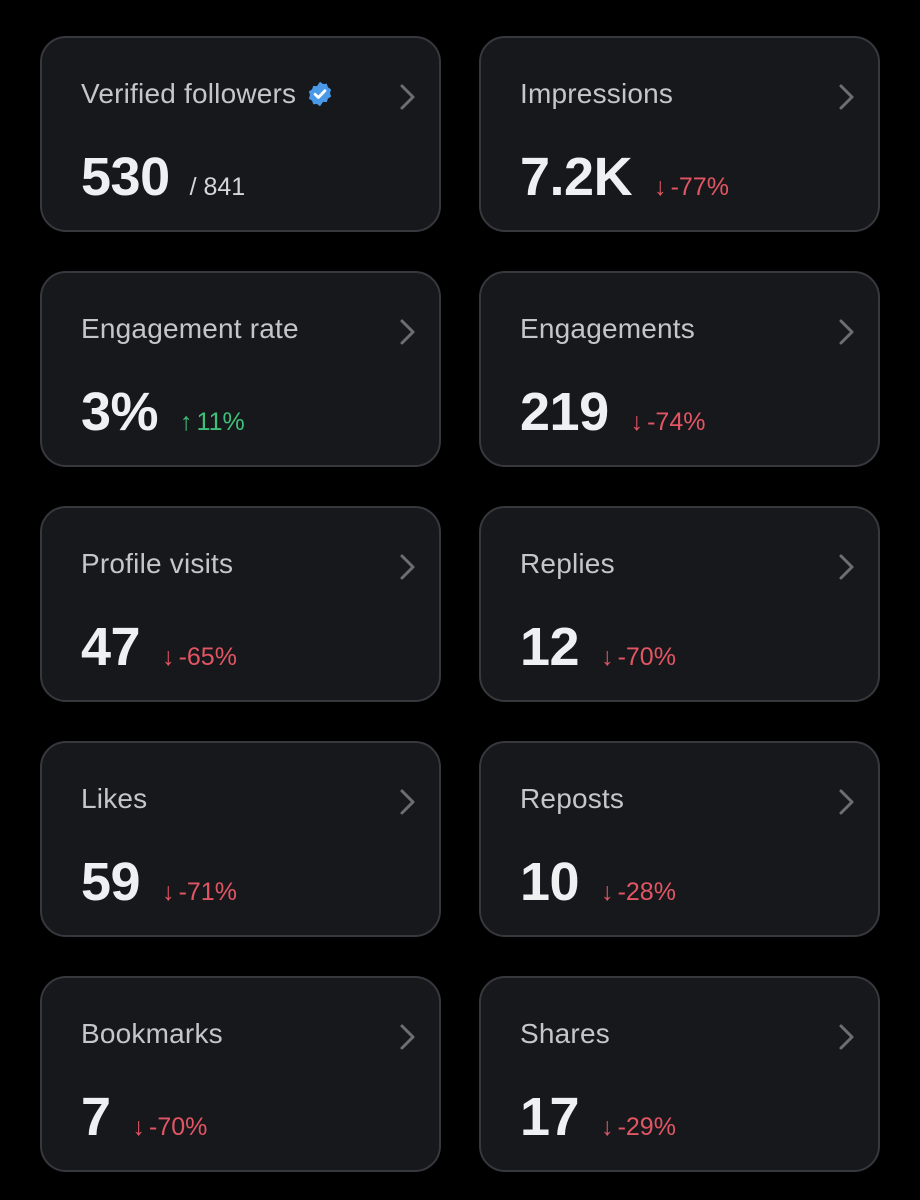 The width and height of the screenshot is (920, 1200). I want to click on card-label: Replies, so click(567, 563).